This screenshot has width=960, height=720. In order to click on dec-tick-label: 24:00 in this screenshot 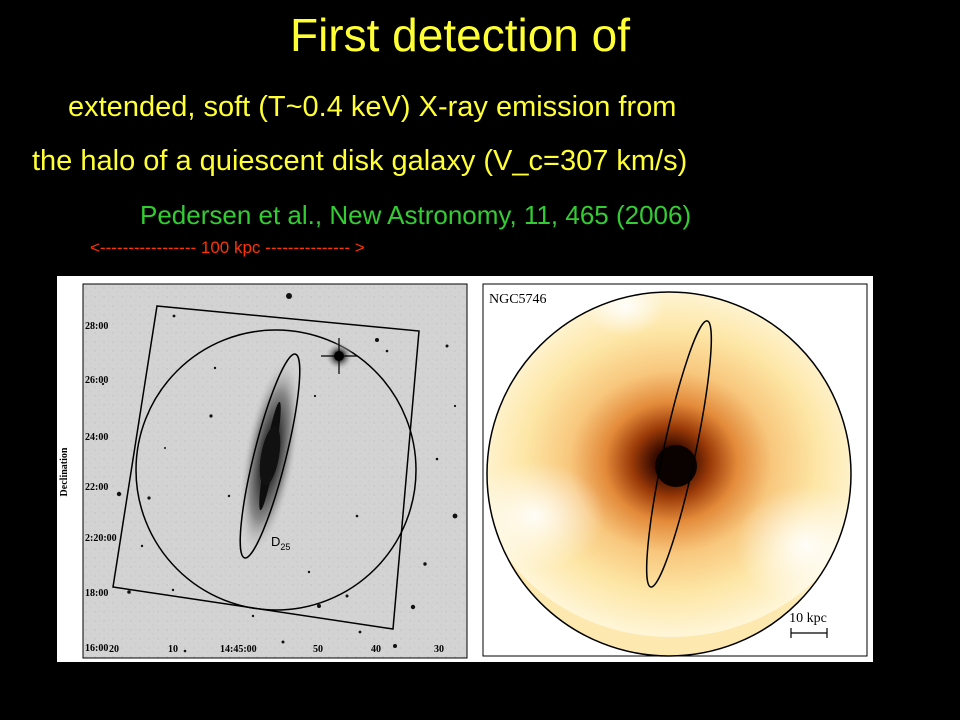, I will do `click(96, 437)`.